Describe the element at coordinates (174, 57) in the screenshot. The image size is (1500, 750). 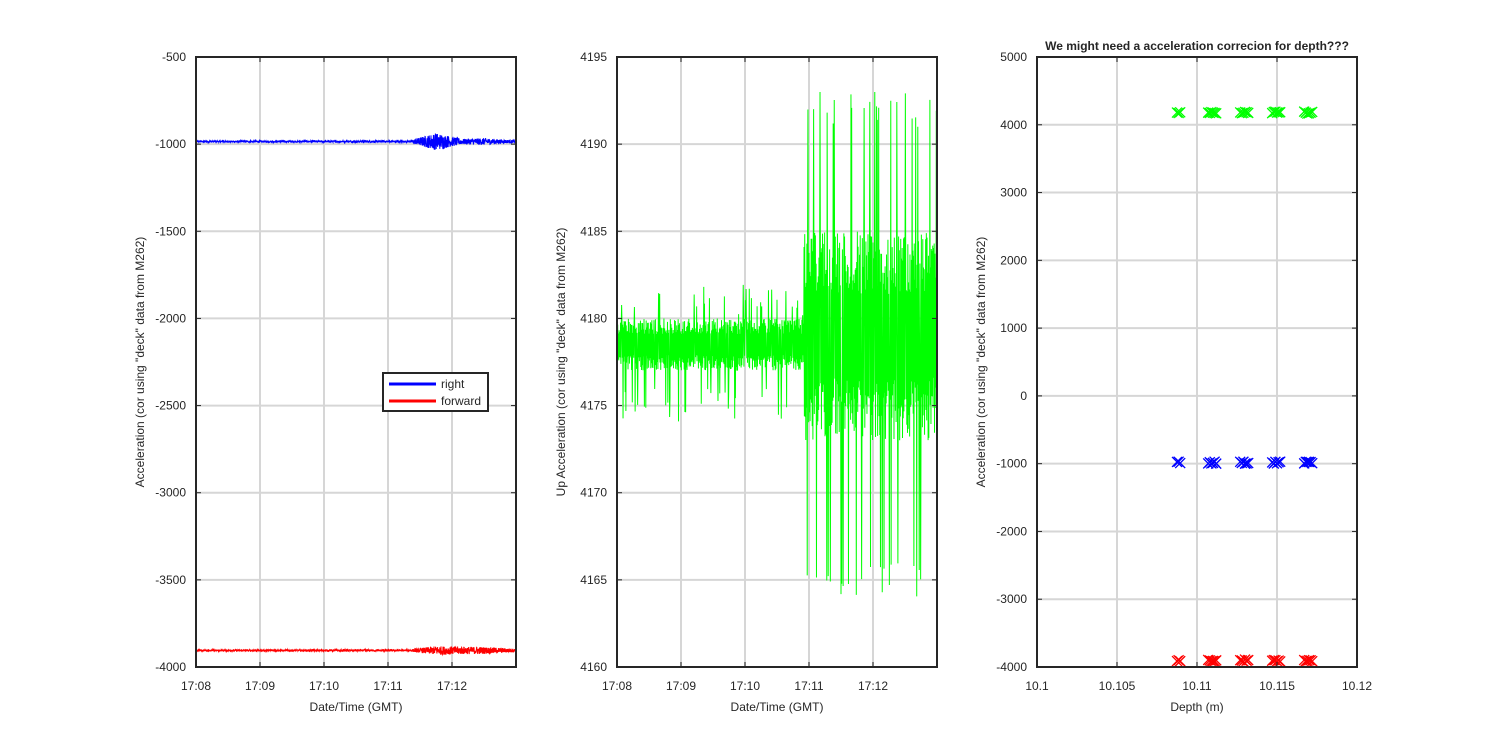
I see `y-tick-label: -500` at that location.